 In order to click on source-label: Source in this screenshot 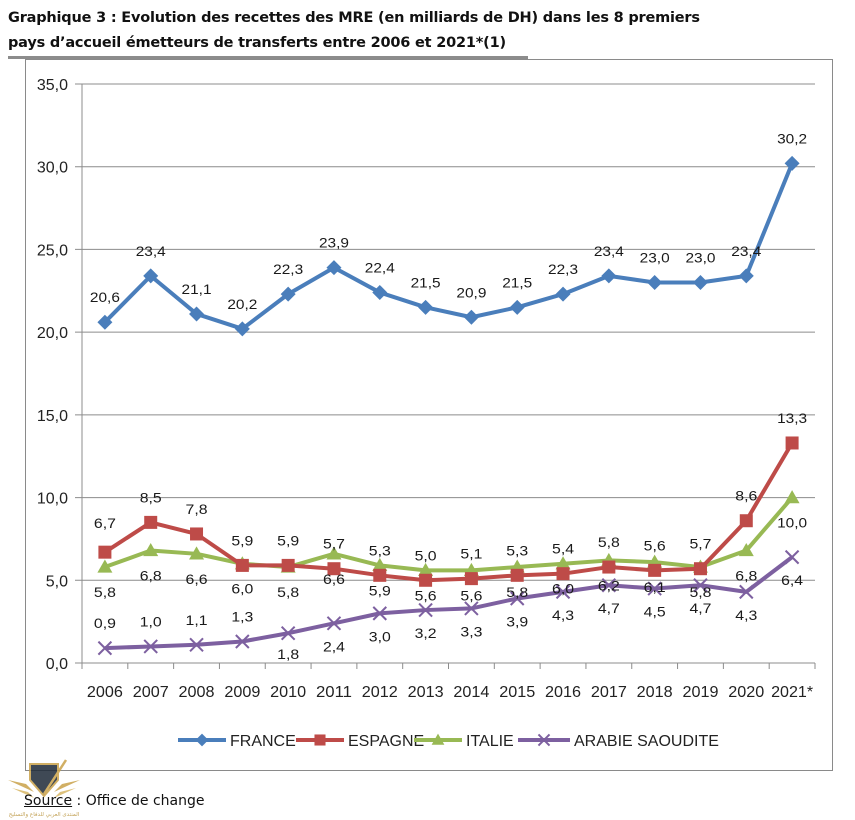, I will do `click(48, 801)`.